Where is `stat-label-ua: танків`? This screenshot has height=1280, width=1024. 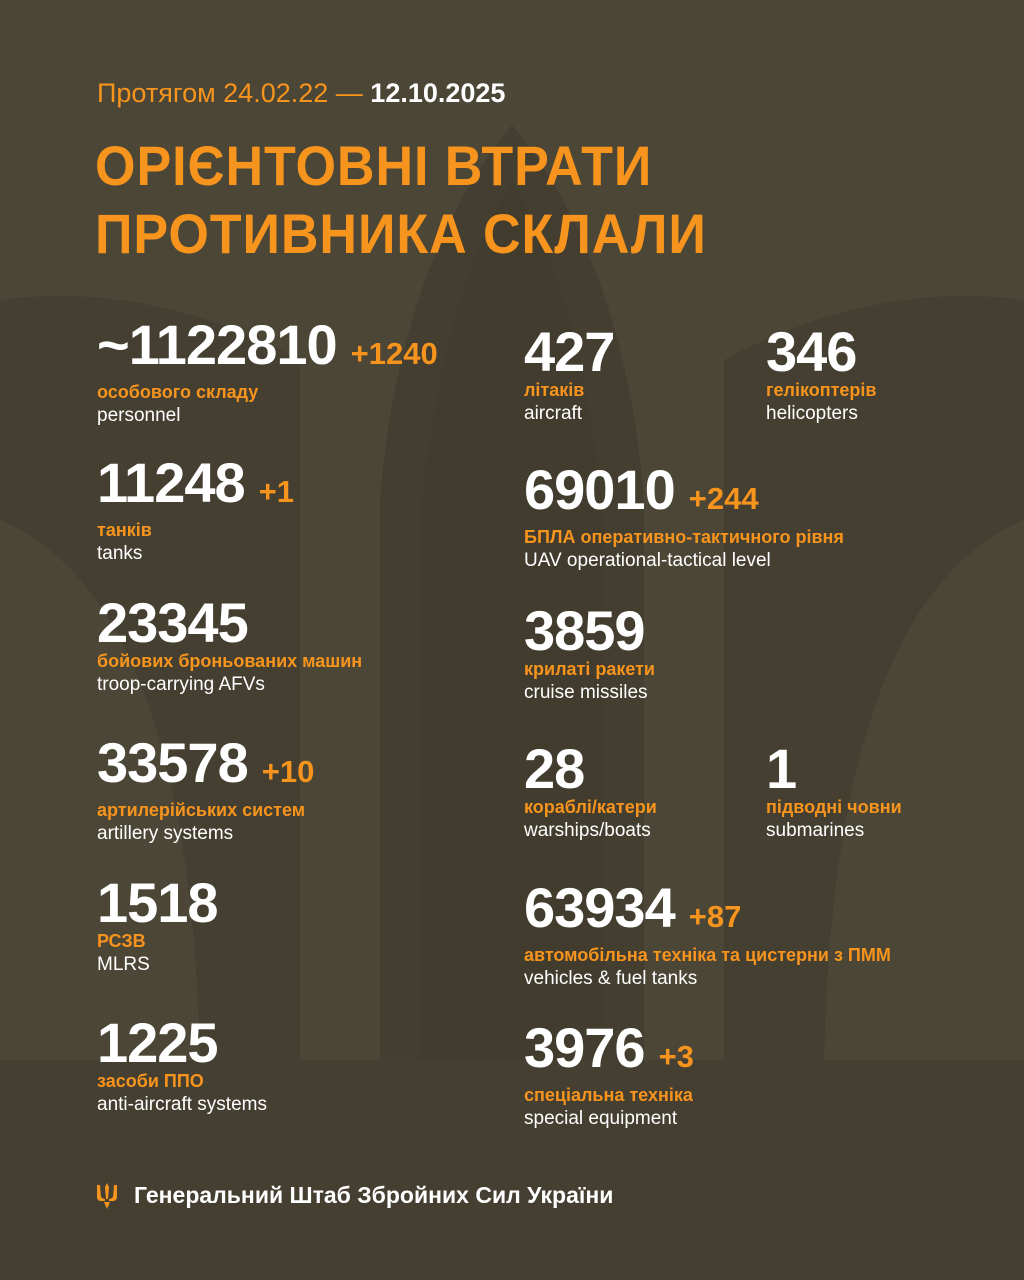 stat-label-ua: танків is located at coordinates (124, 530).